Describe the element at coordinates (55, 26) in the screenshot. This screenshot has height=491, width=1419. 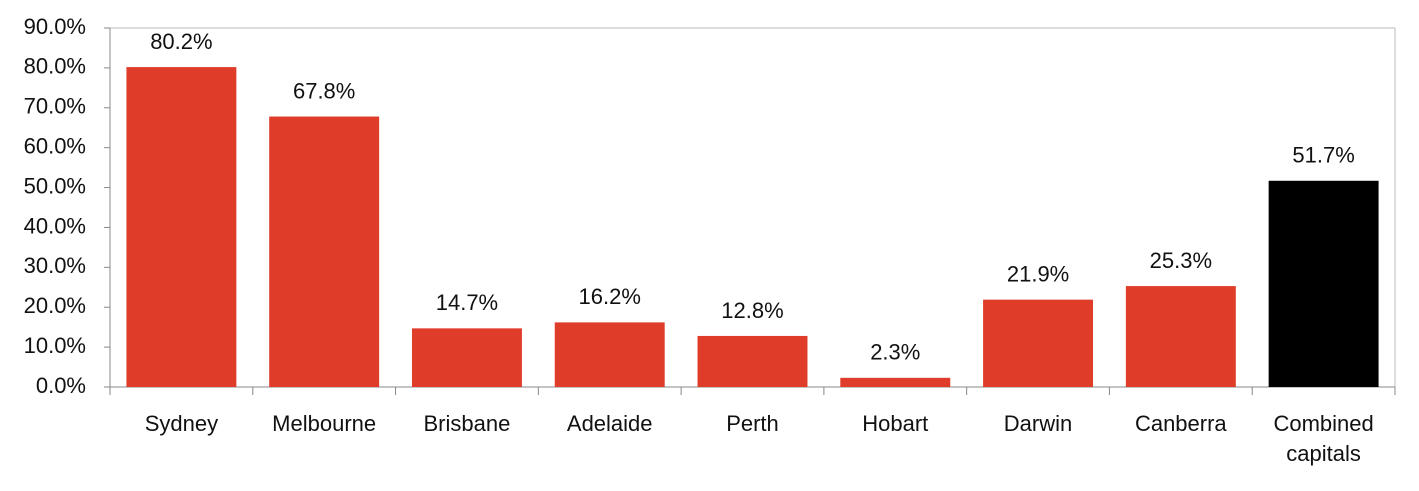
I see `y-tick-label: 90.0%` at that location.